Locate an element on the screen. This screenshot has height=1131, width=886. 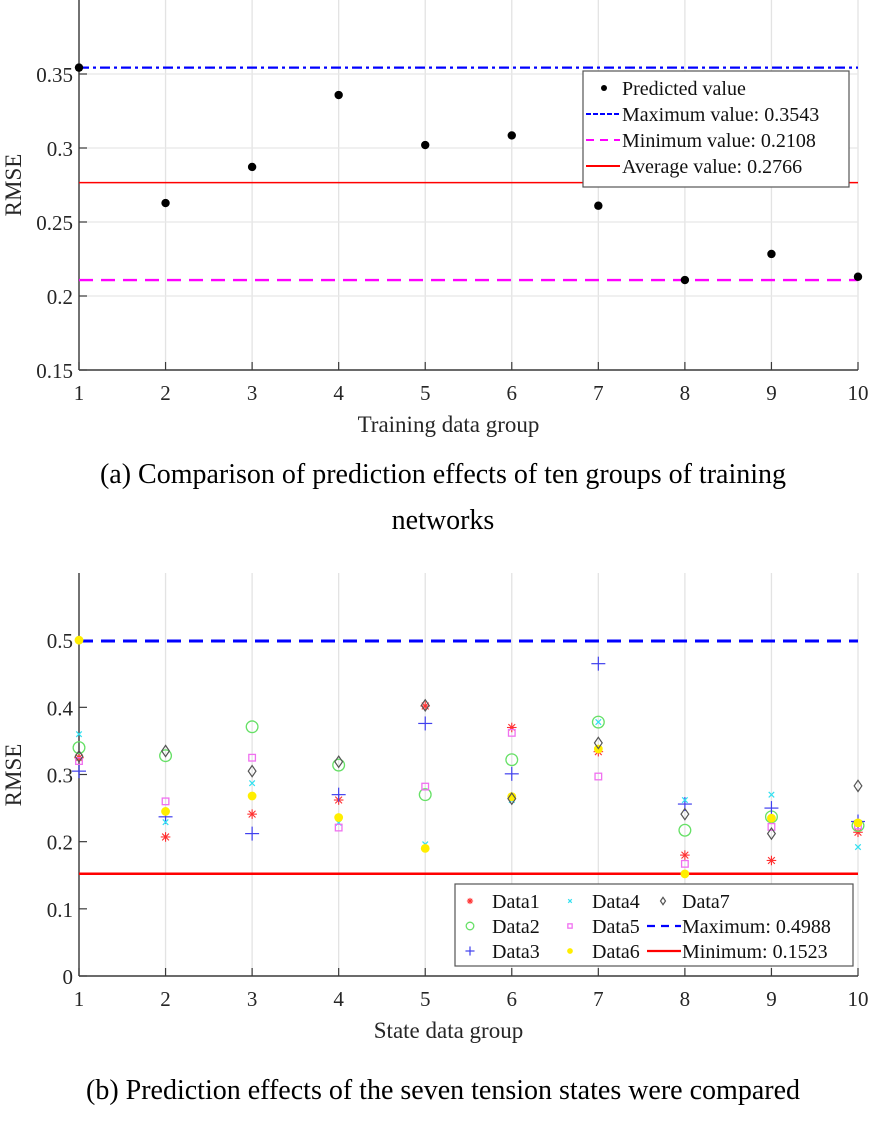
legend-box is located at coordinates (716, 129).